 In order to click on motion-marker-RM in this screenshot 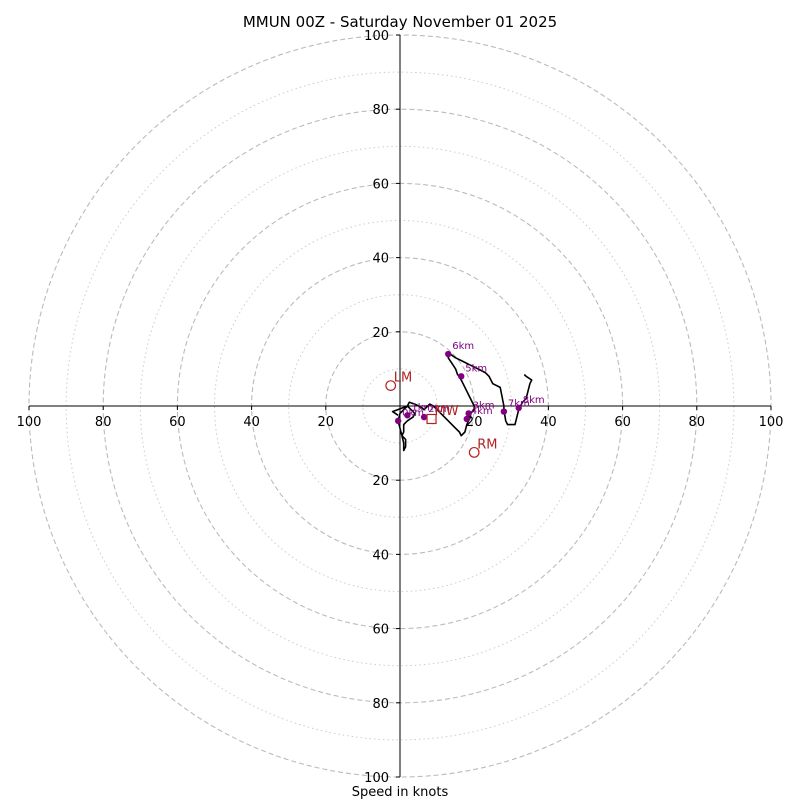, I will do `click(474, 452)`.